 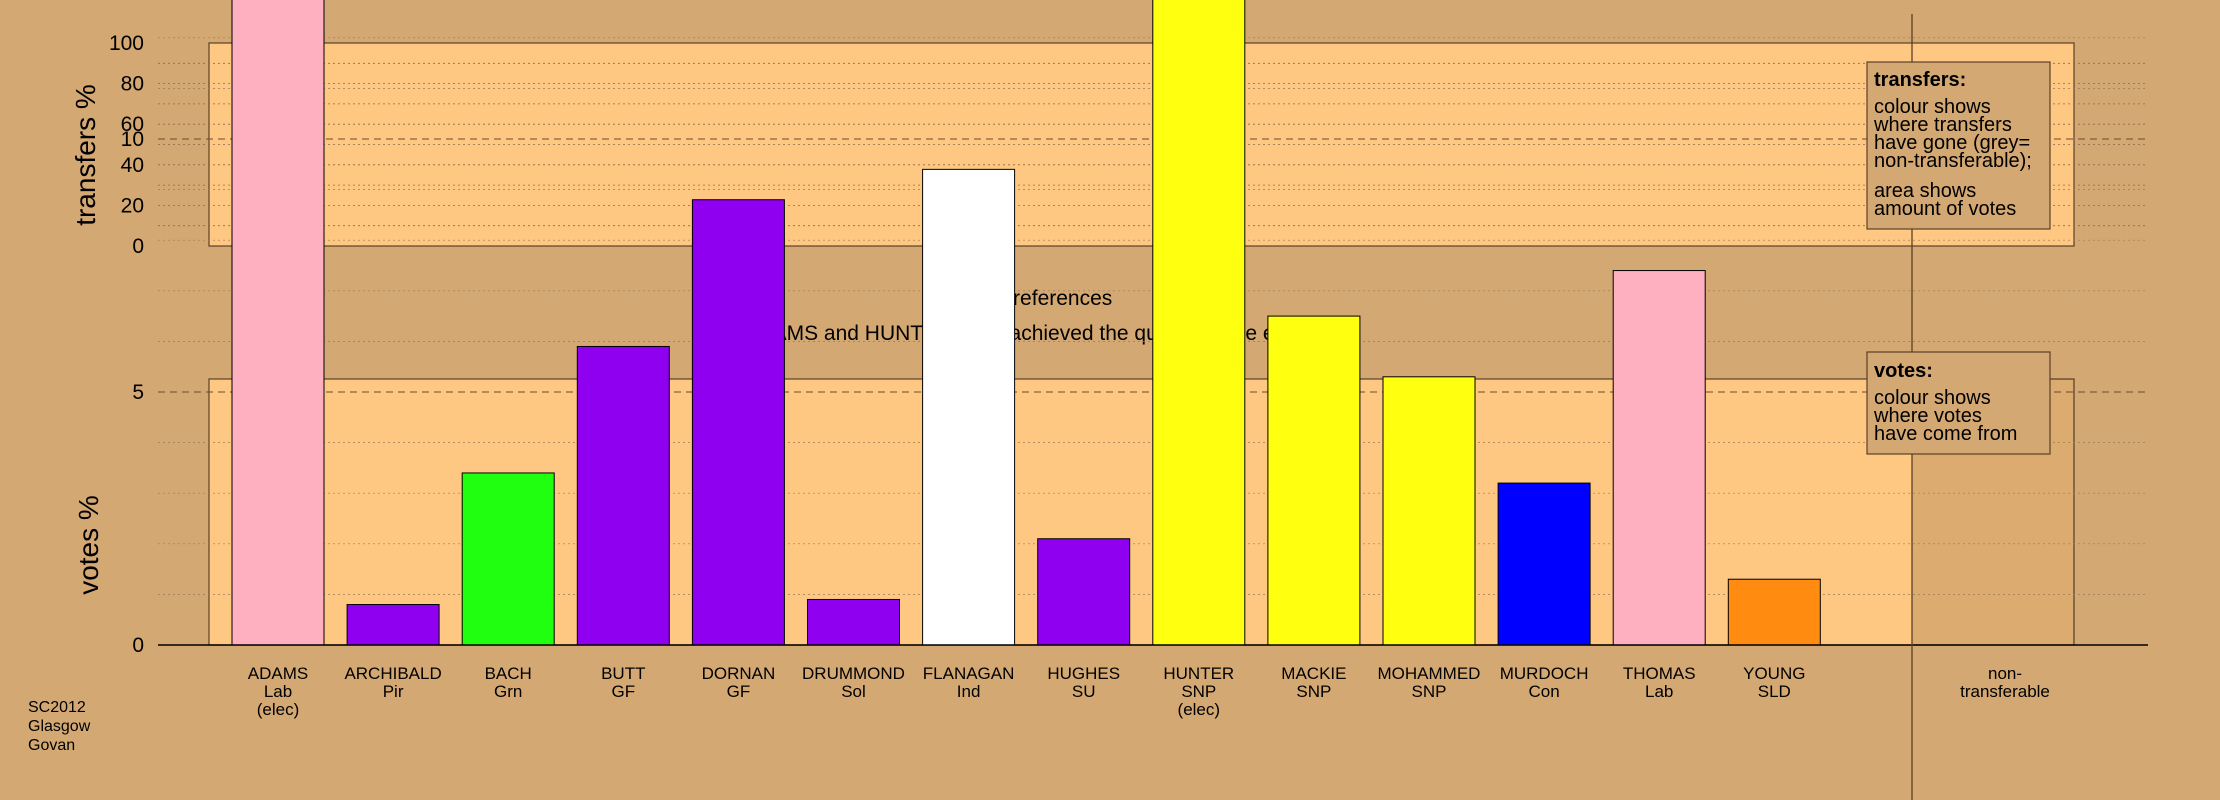 What do you see at coordinates (1952, 143) in the screenshot?
I see `transfers-legend-line: have gone (grey=` at bounding box center [1952, 143].